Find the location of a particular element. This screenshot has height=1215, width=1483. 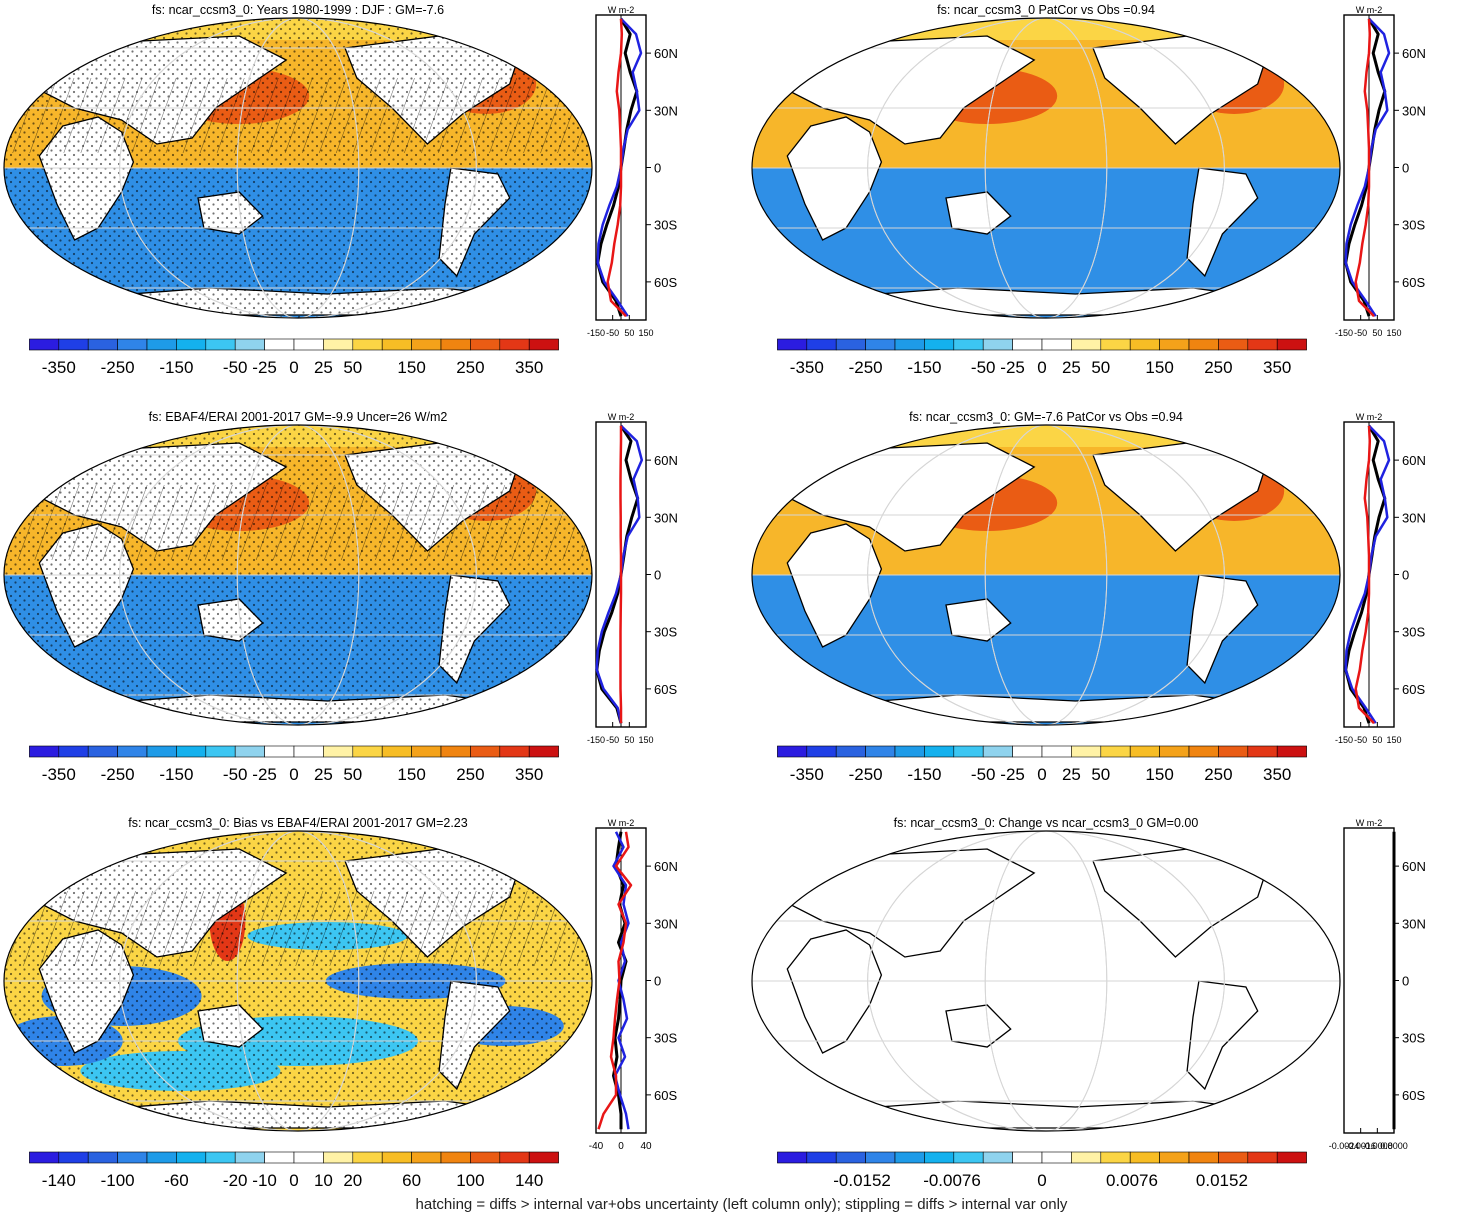

colorbar-tick-label: -0.0152 is located at coordinates (862, 1180).